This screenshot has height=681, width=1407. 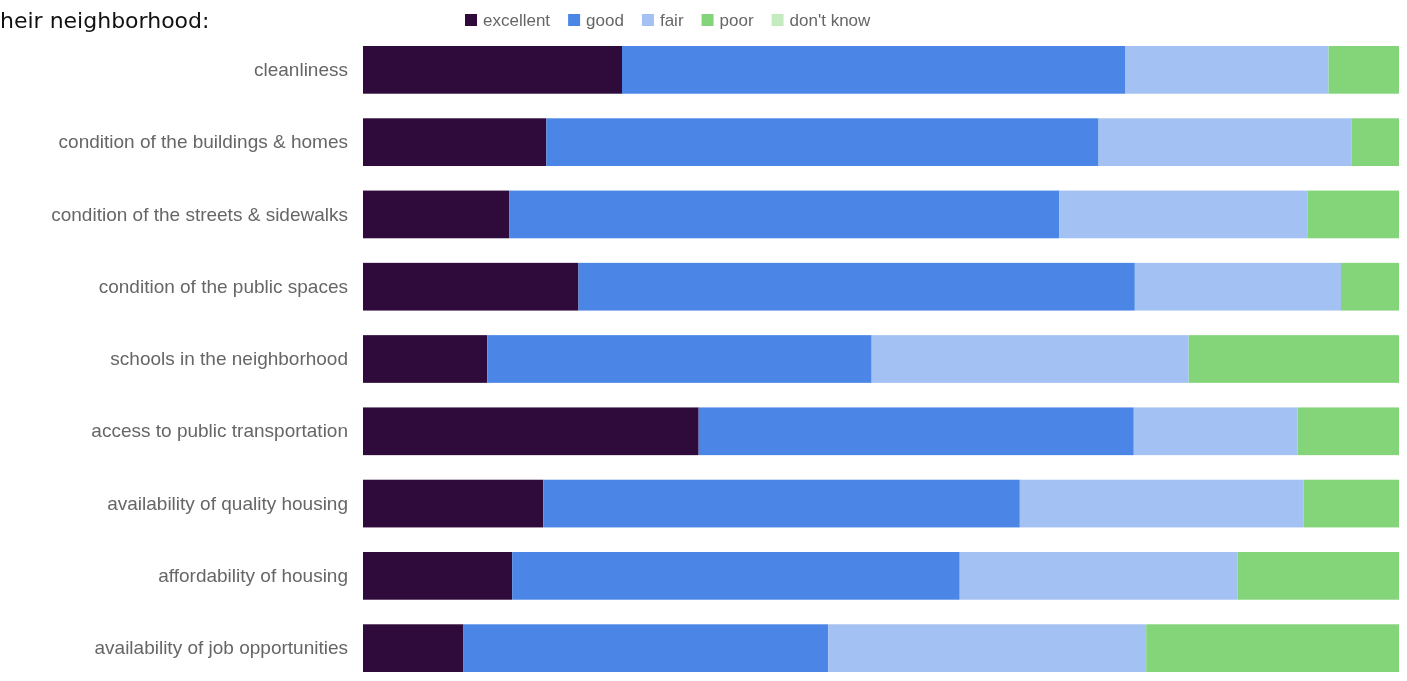 I want to click on legend-label: excellent, so click(x=517, y=20).